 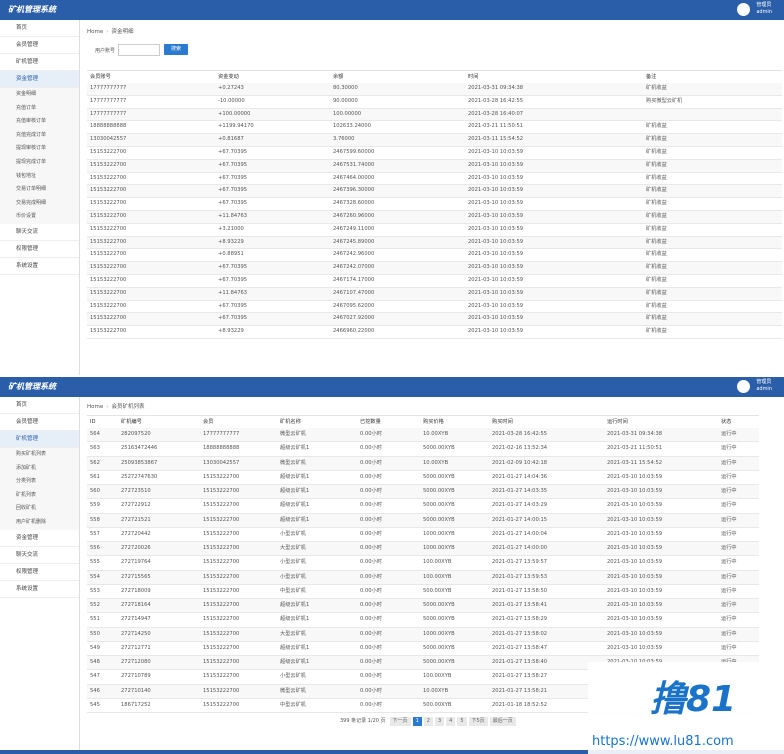 What do you see at coordinates (39, 455) in the screenshot?
I see `submenu-item: 购买矿机列表` at bounding box center [39, 455].